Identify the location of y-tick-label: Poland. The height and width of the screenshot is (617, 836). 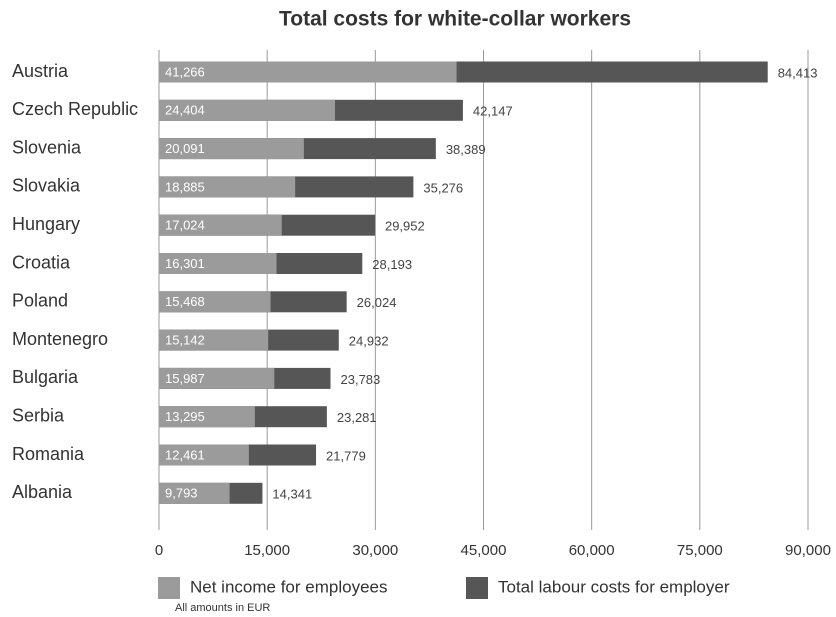
(40, 301).